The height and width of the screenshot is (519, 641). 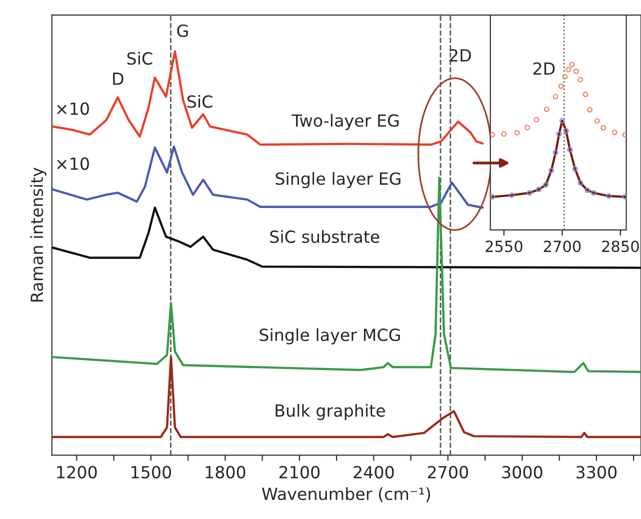 I want to click on annotation: Bulk graphite, so click(x=330, y=412).